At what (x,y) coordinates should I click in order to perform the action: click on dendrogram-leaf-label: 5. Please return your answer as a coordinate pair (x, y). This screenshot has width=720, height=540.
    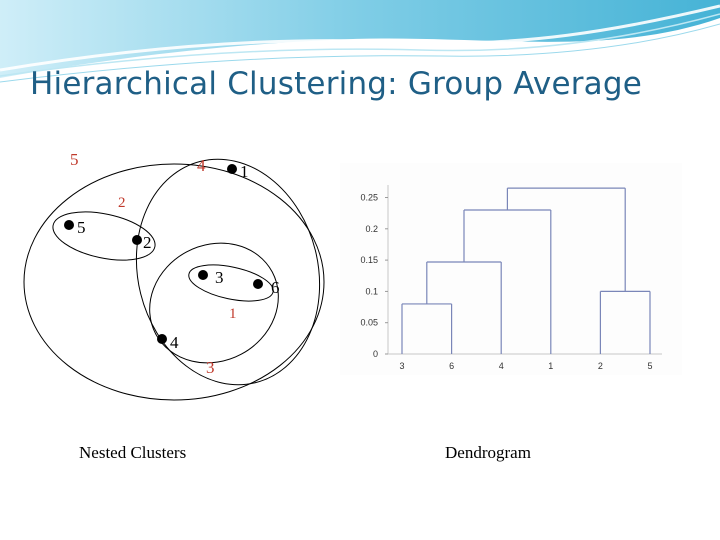
    Looking at the image, I should click on (649, 366).